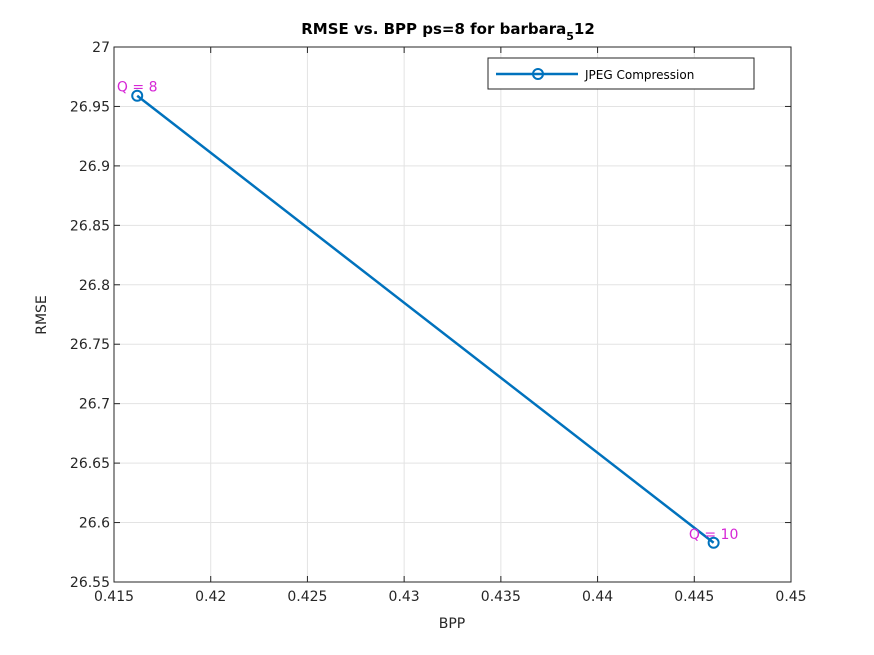 This screenshot has height=655, width=874. What do you see at coordinates (694, 597) in the screenshot?
I see `x-tick-label: 0.445` at bounding box center [694, 597].